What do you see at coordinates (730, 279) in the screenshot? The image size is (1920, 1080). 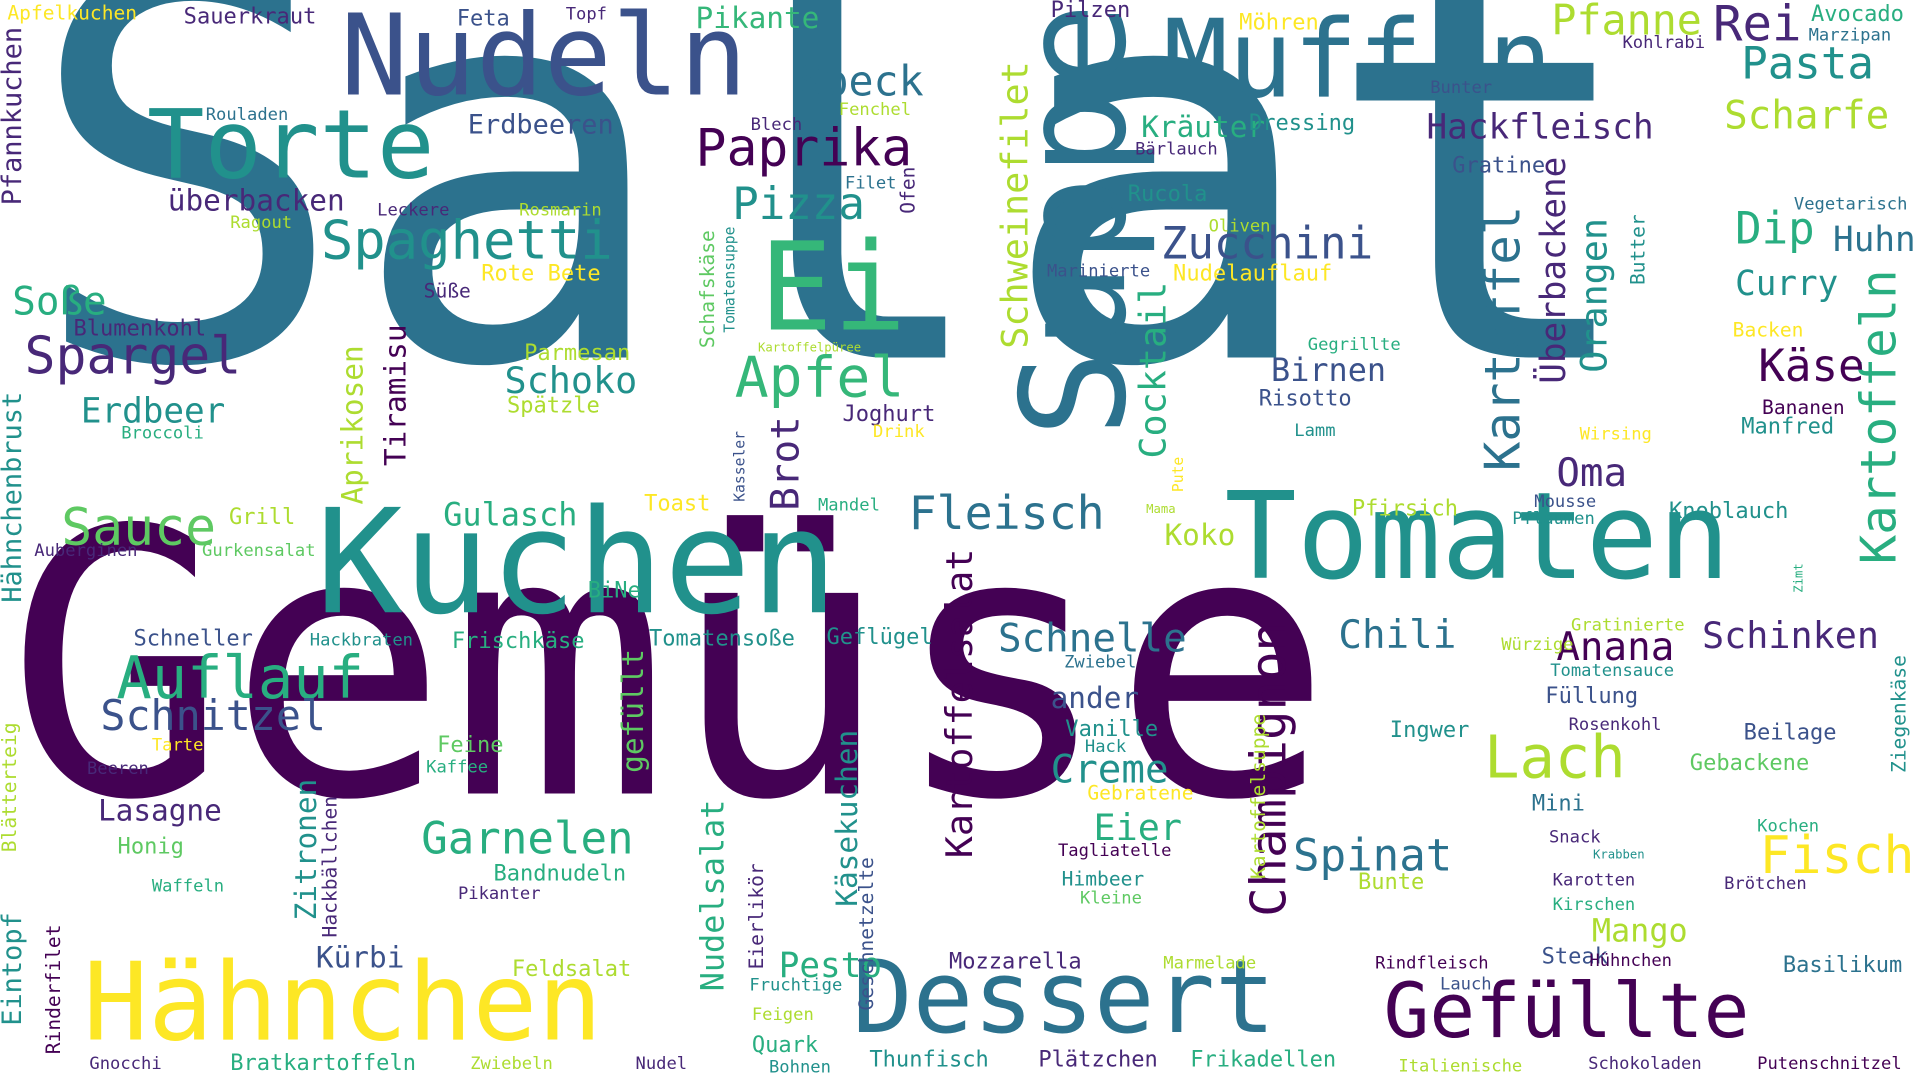 I see `cloud-word: Tomatensuppe` at bounding box center [730, 279].